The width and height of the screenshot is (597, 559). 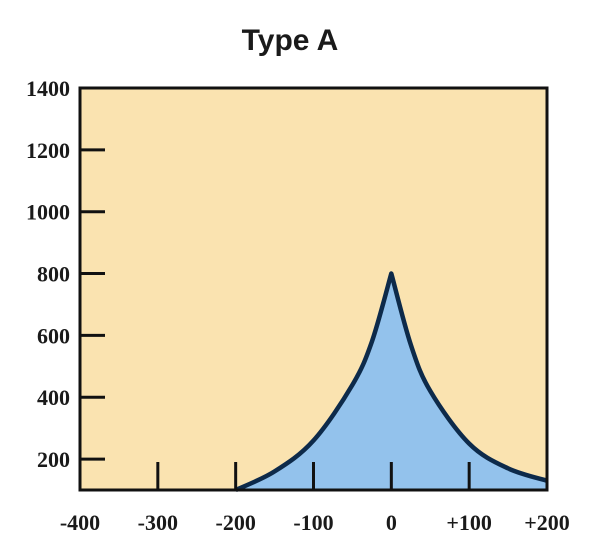 What do you see at coordinates (48, 88) in the screenshot?
I see `y-tick-label: 1400` at bounding box center [48, 88].